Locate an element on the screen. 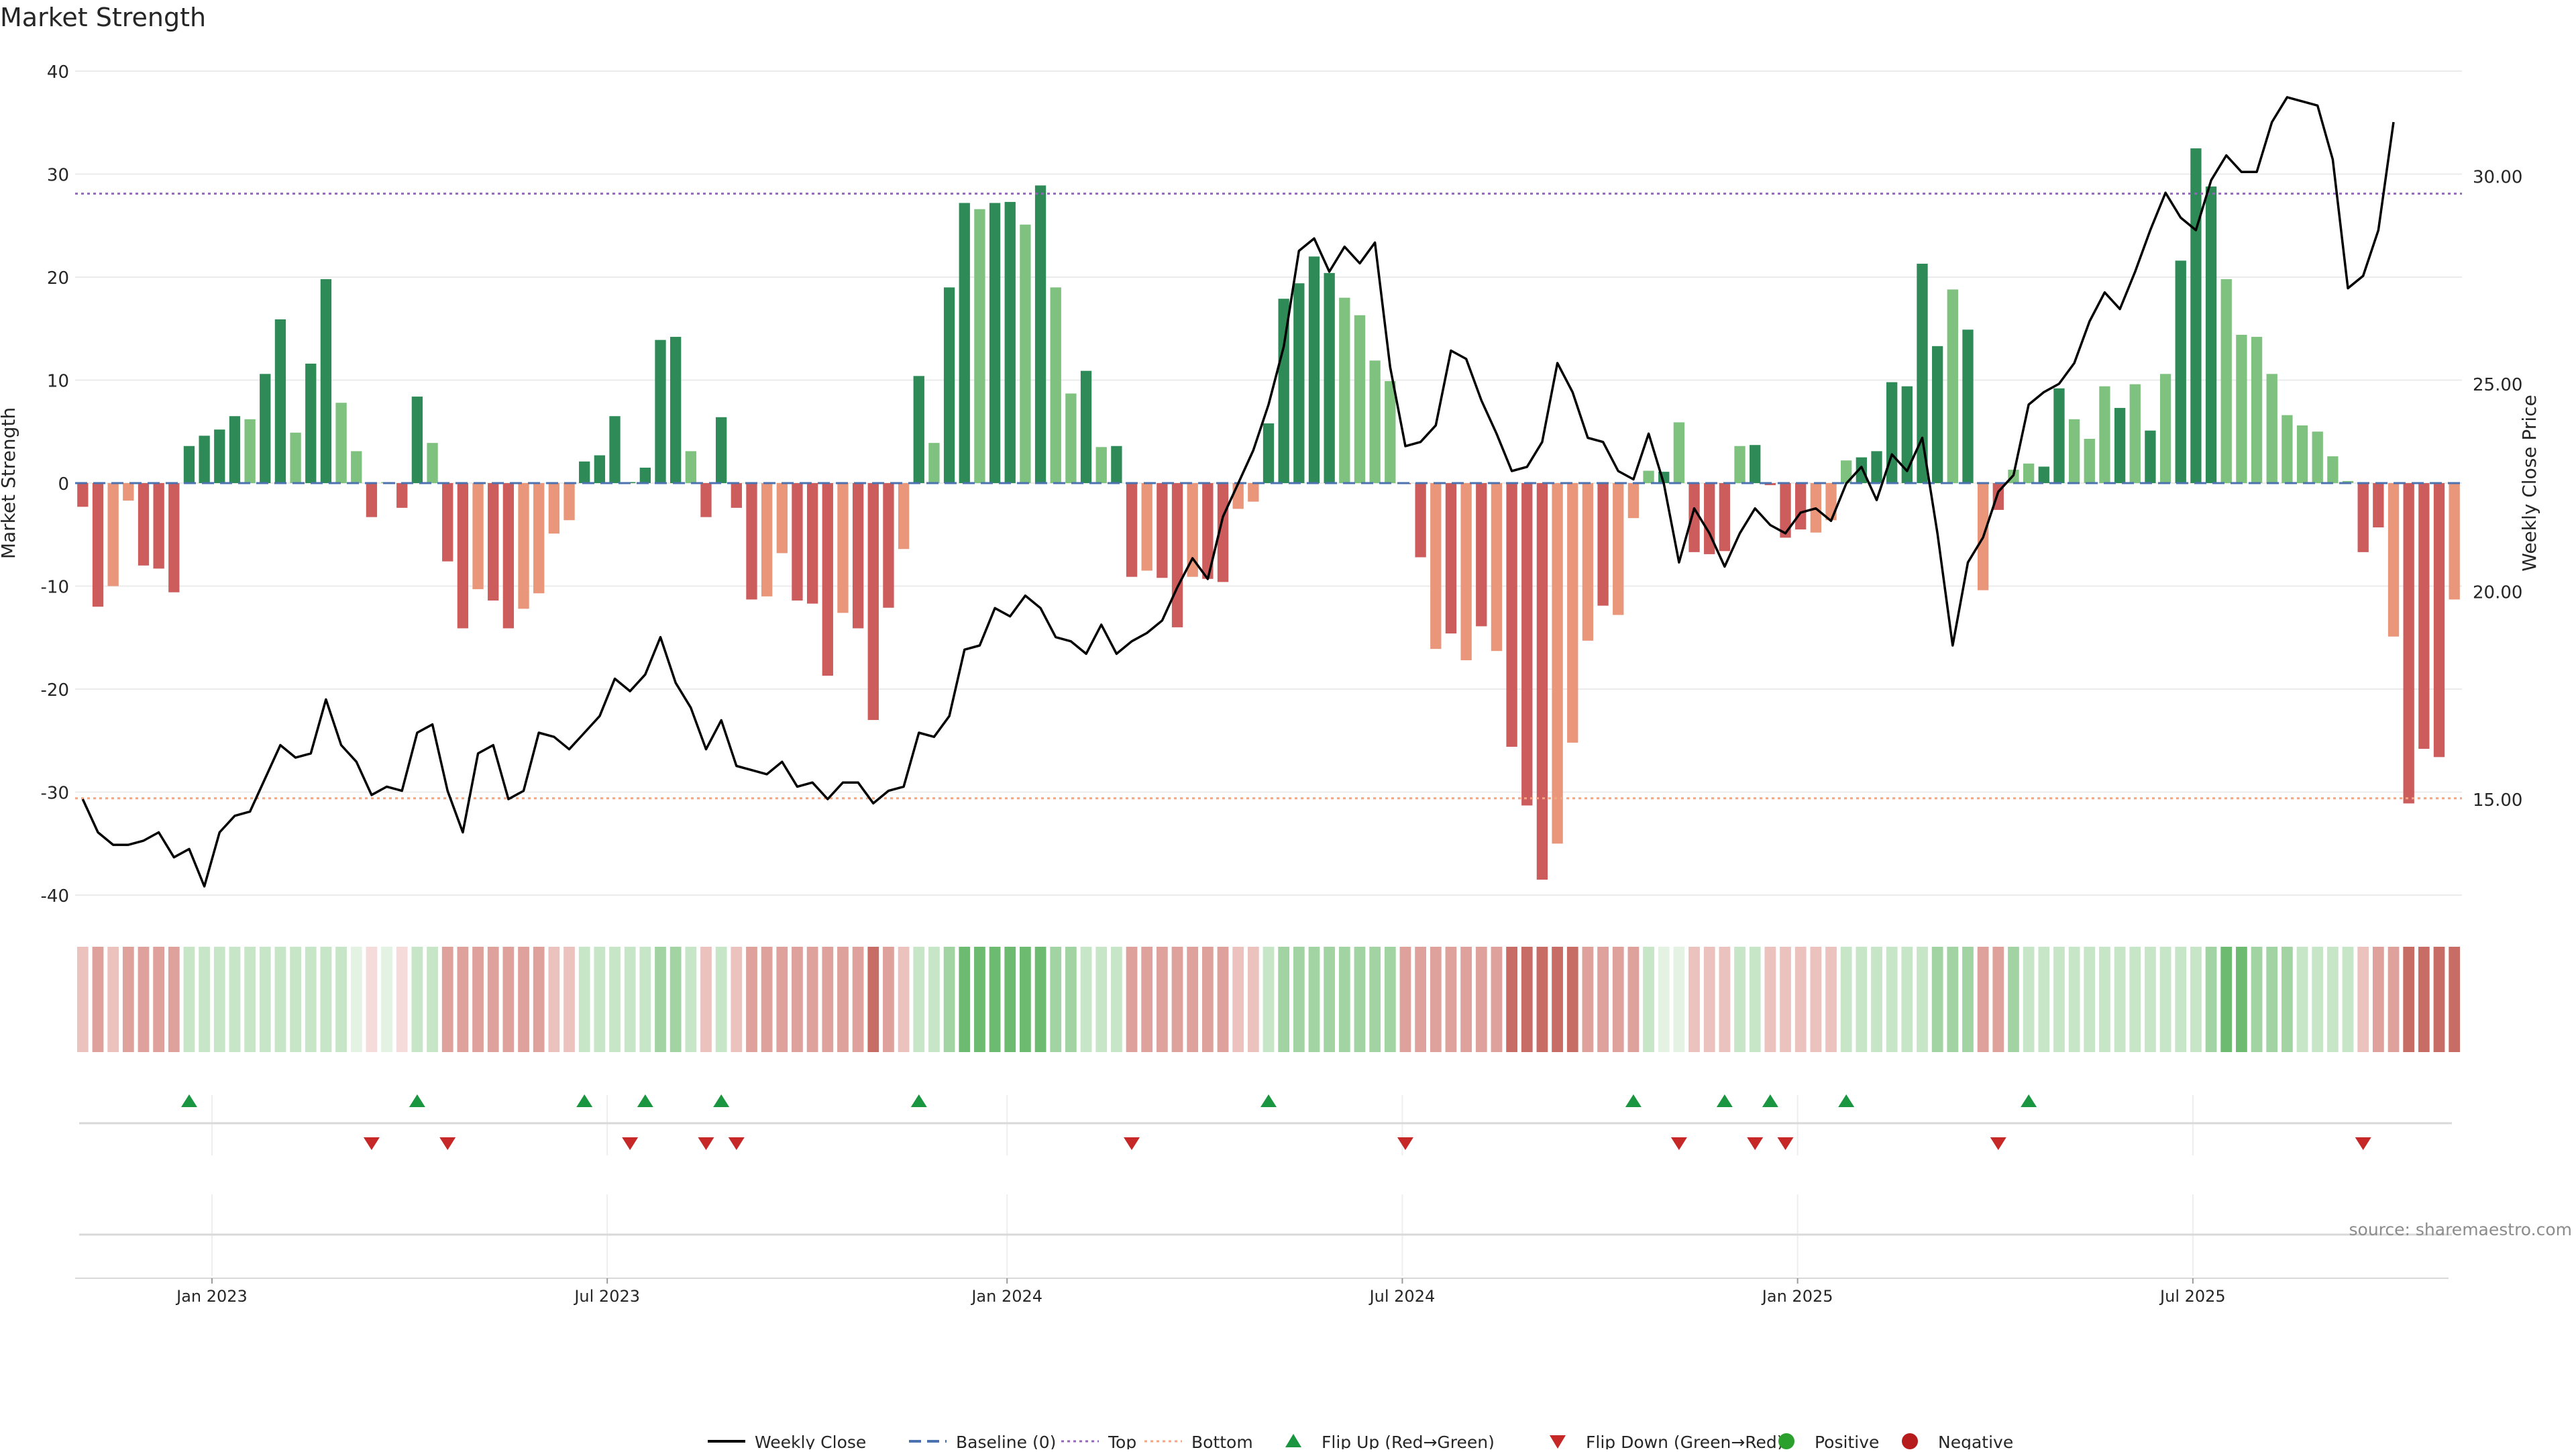  y-tick-label: 30 is located at coordinates (58, 176).